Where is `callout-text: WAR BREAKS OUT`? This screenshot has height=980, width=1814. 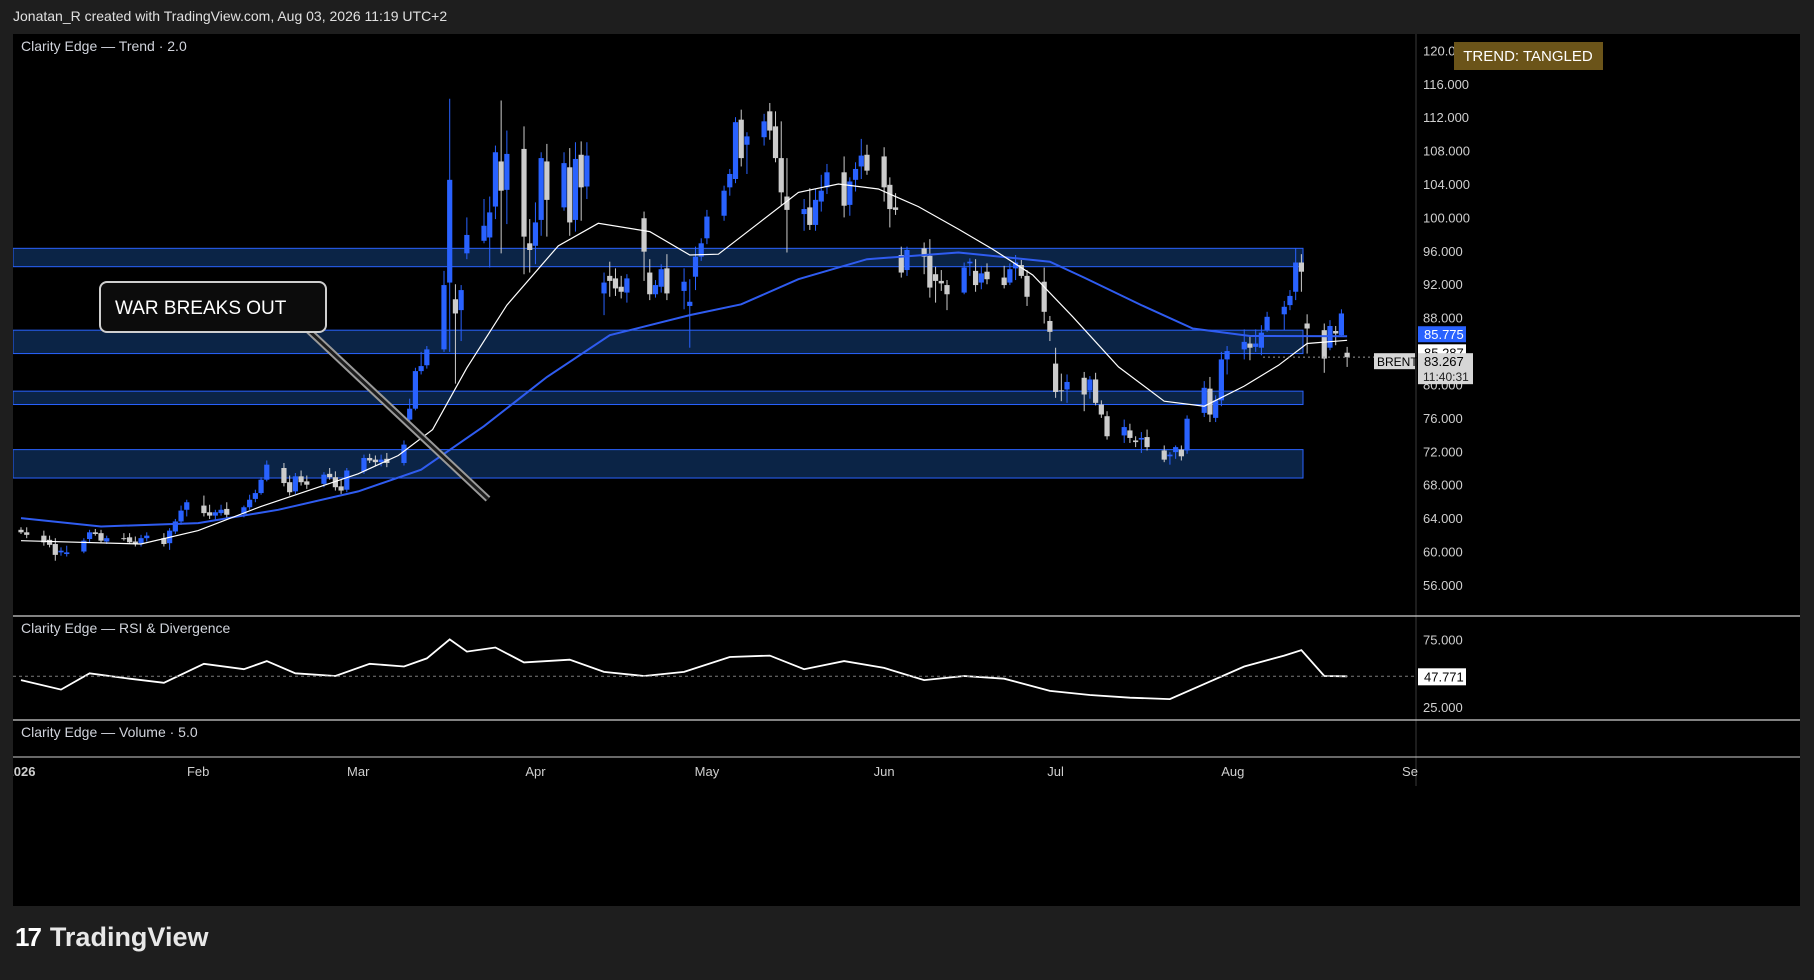 callout-text: WAR BREAKS OUT is located at coordinates (201, 308).